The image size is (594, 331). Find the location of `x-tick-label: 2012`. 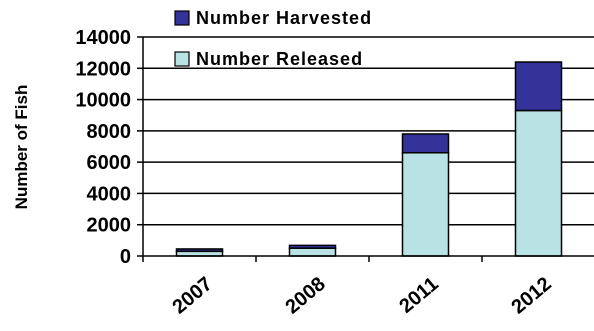

x-tick-label: 2012 is located at coordinates (531, 295).